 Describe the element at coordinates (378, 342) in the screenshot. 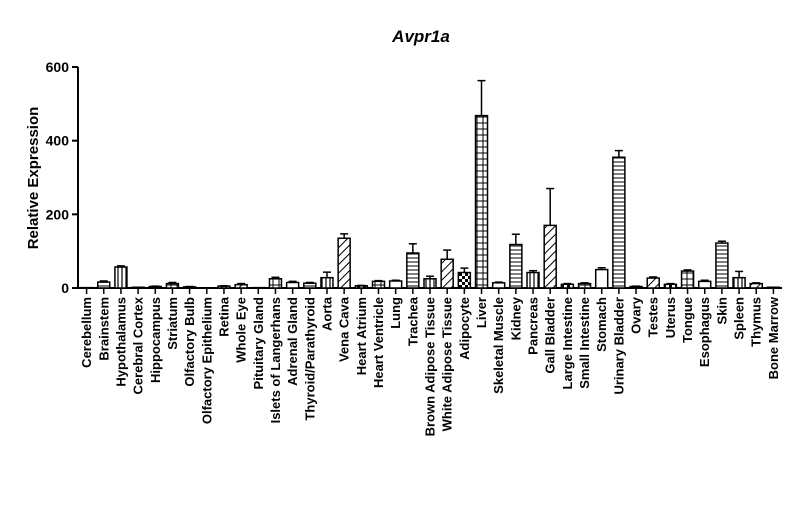

I see `x-tick-label: Heart Ventricle` at that location.